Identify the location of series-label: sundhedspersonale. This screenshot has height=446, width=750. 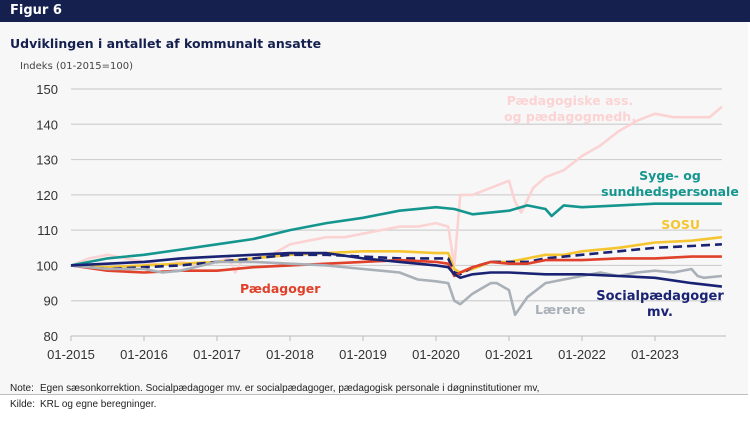
(670, 191).